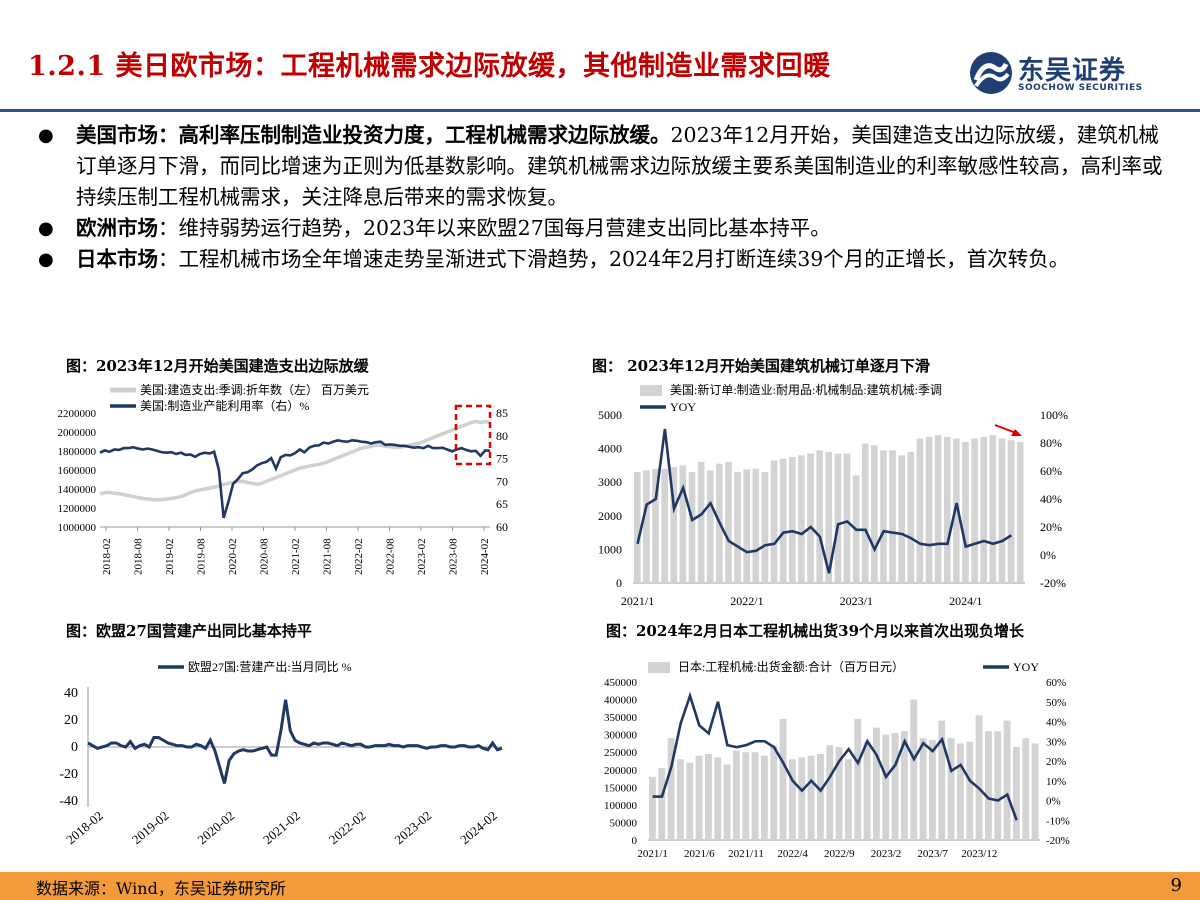 The width and height of the screenshot is (1200, 900). What do you see at coordinates (824, 501) in the screenshot?
I see `chart2-series-yoy` at bounding box center [824, 501].